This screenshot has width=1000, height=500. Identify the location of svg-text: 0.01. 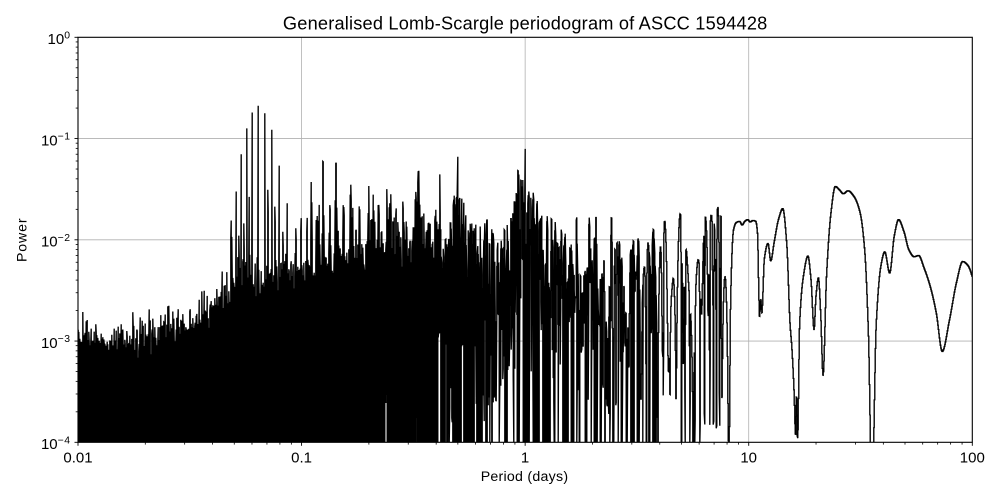
(77, 458).